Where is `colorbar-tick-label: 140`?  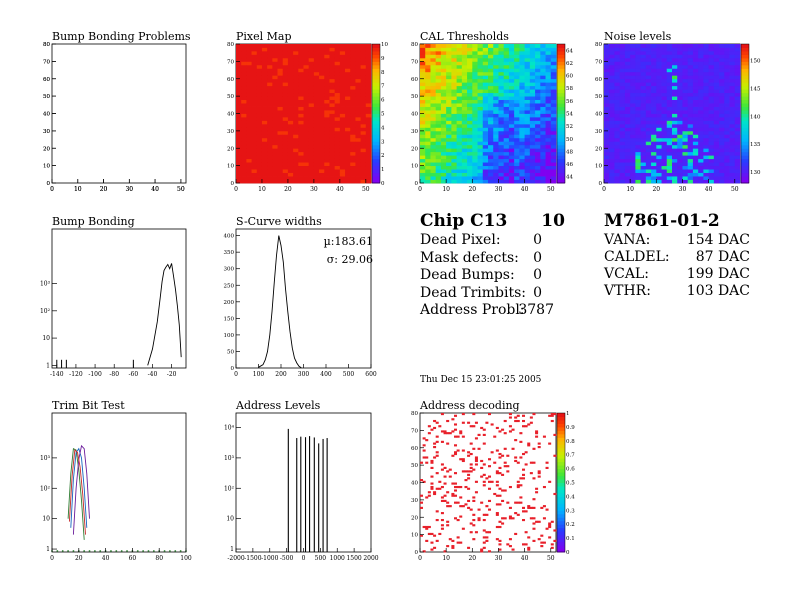
colorbar-tick-label: 140 is located at coordinates (755, 117).